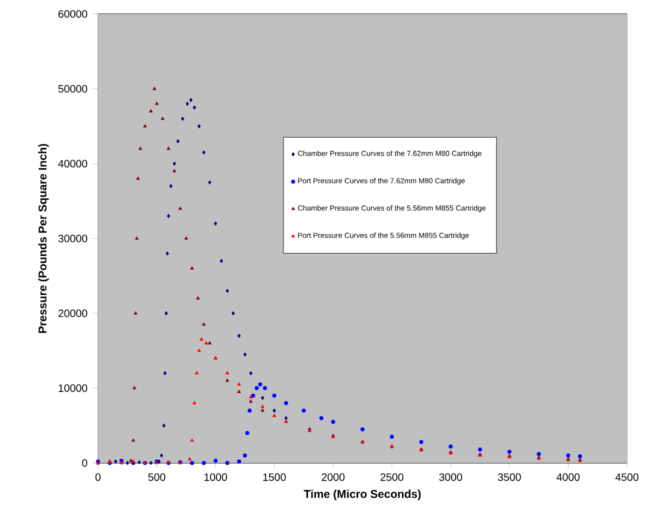 This screenshot has width=651, height=525. What do you see at coordinates (73, 314) in the screenshot?
I see `y-tick-label: 20000` at bounding box center [73, 314].